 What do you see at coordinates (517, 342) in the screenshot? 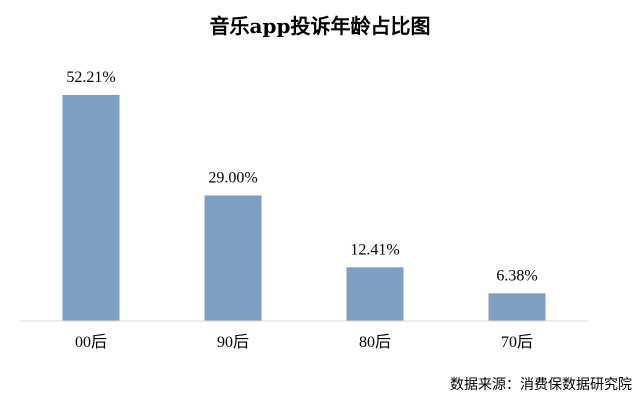
I see `x-tick-label-3: 70后` at bounding box center [517, 342].